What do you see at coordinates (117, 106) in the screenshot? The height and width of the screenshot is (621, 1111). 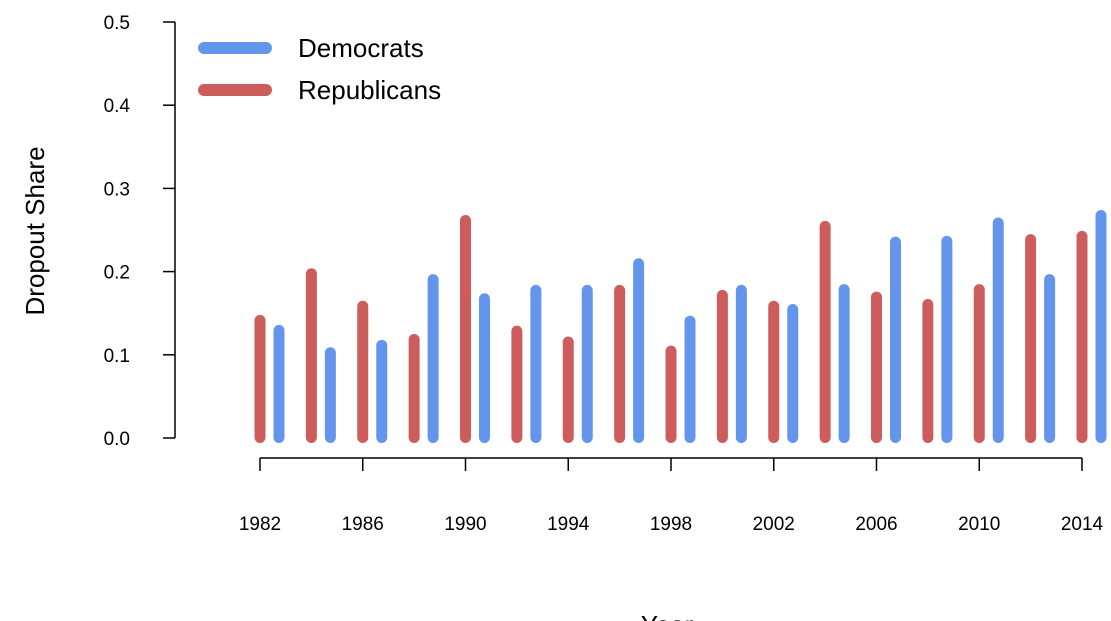 I see `y-tick-label-4: 0.4` at bounding box center [117, 106].